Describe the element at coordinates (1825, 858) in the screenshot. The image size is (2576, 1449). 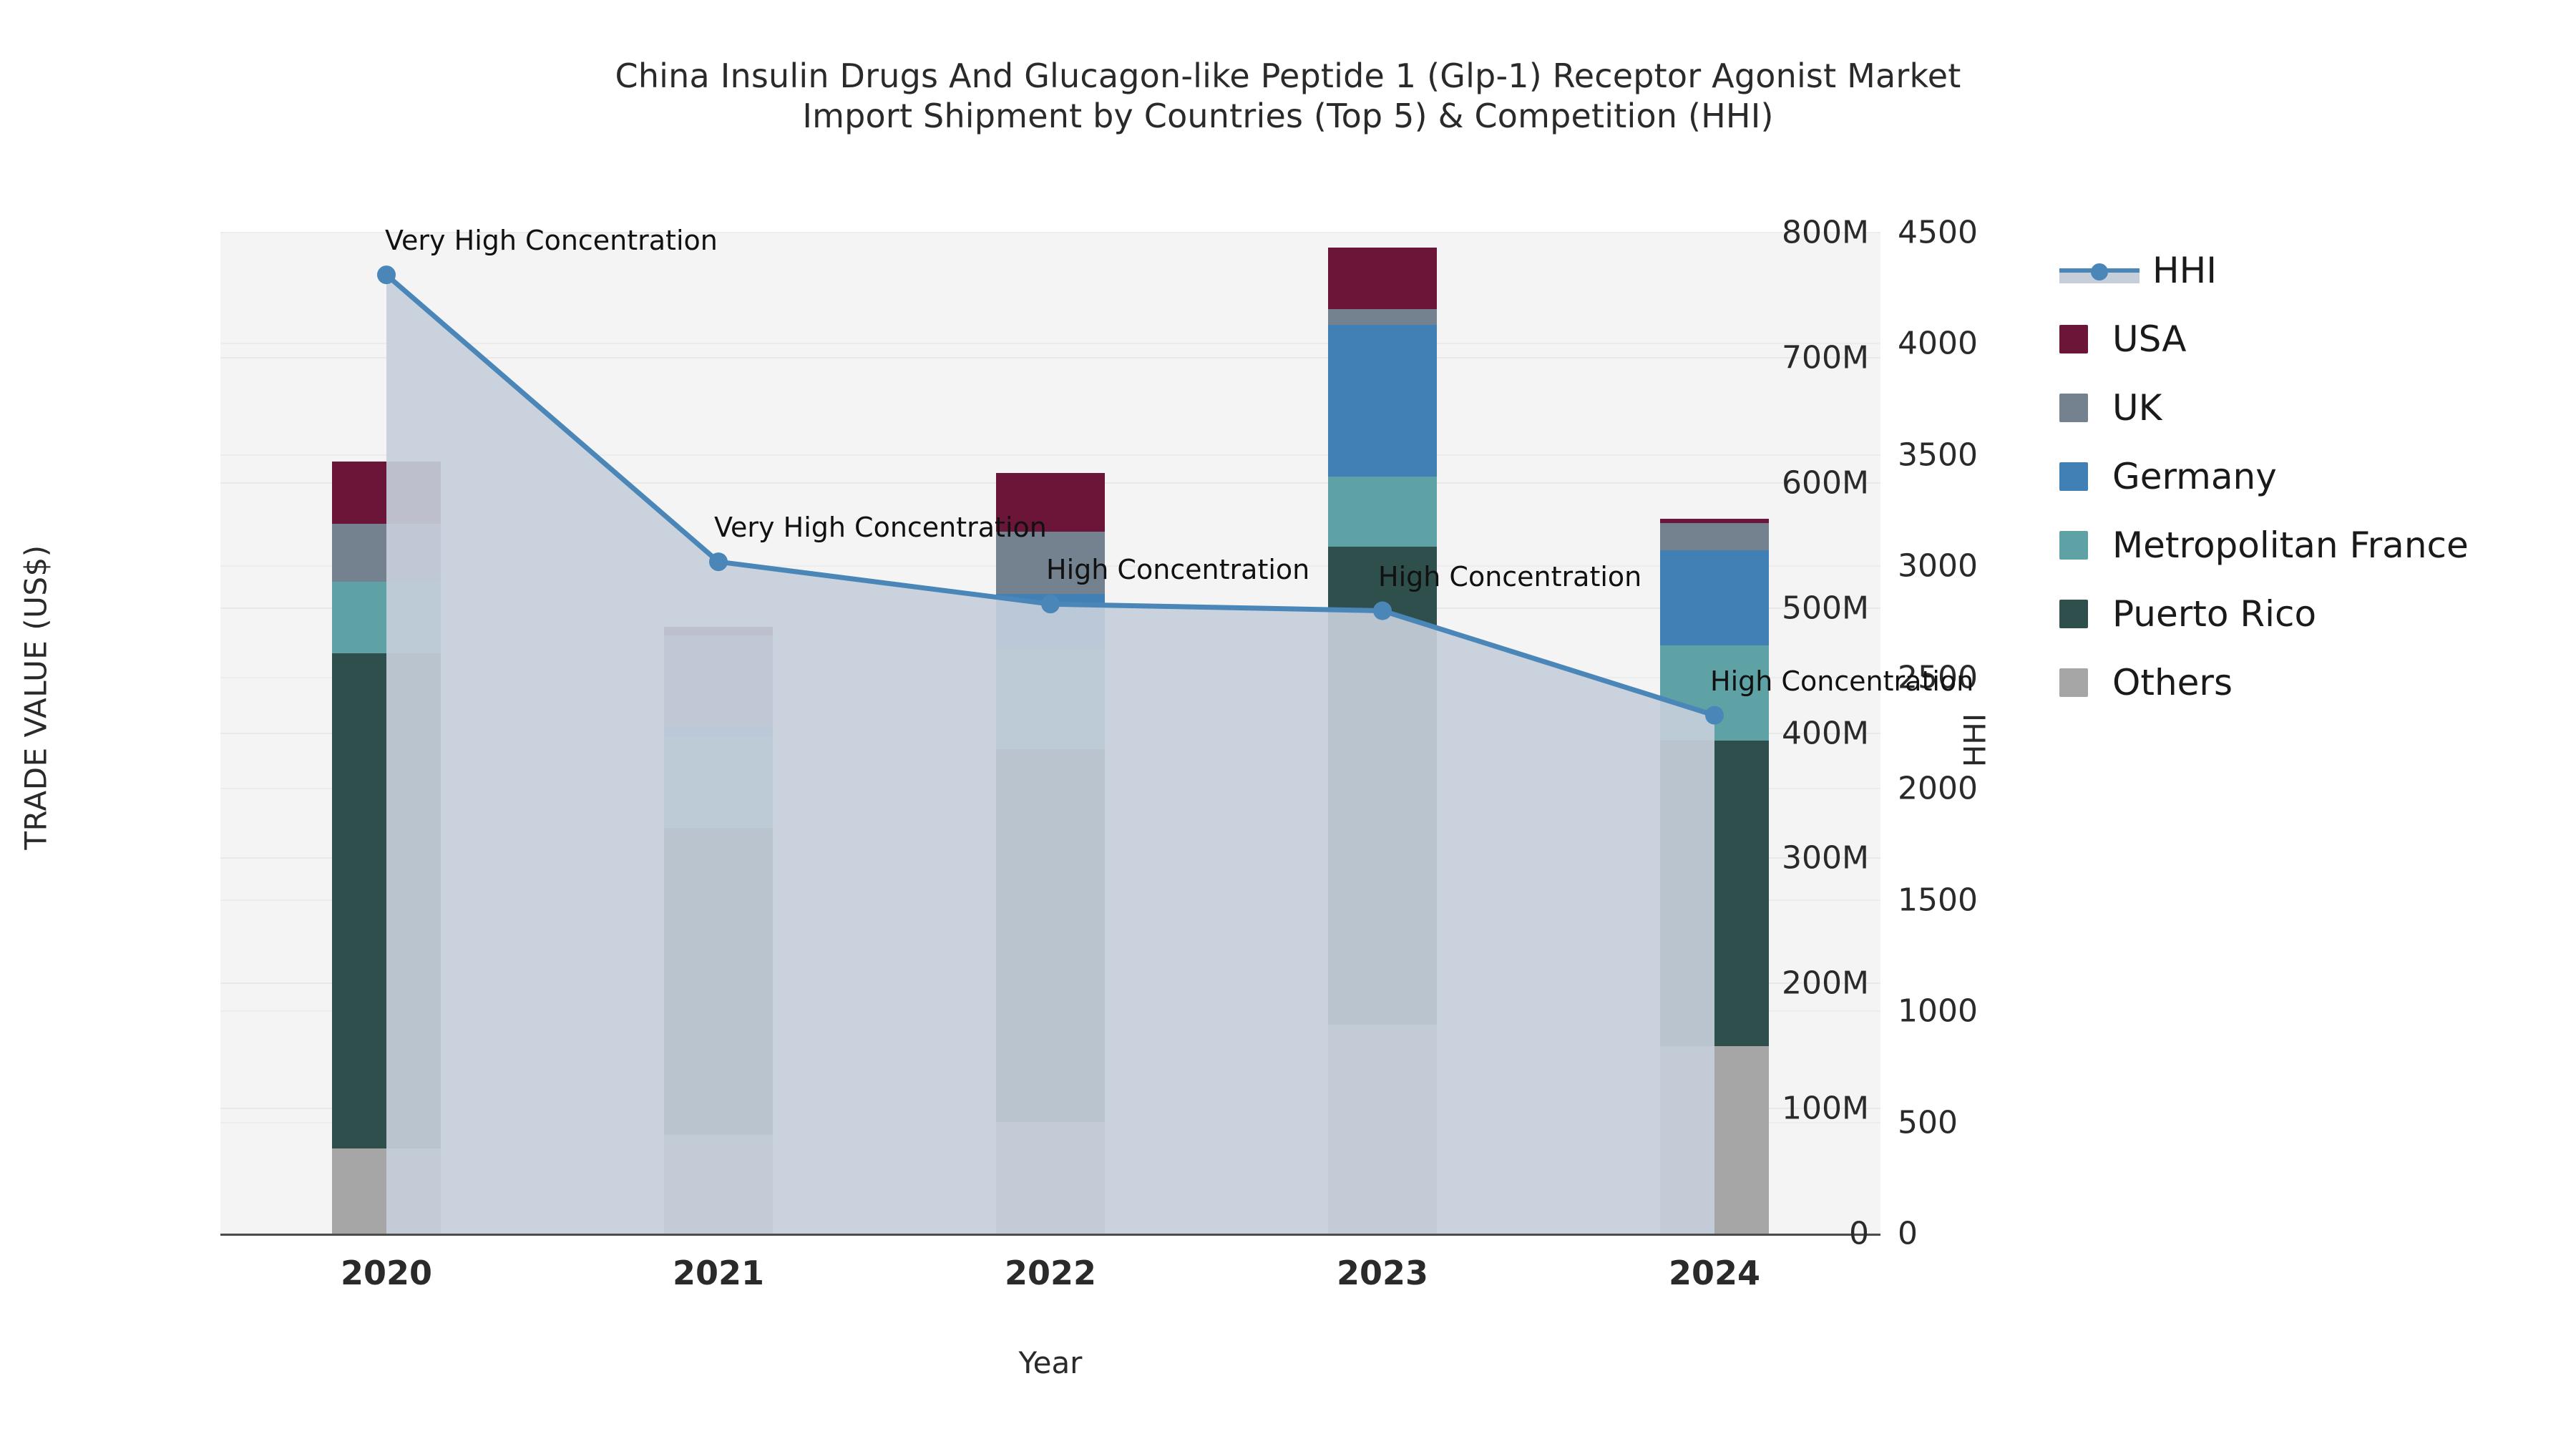
I see `y-left-tick-label: 300M` at that location.